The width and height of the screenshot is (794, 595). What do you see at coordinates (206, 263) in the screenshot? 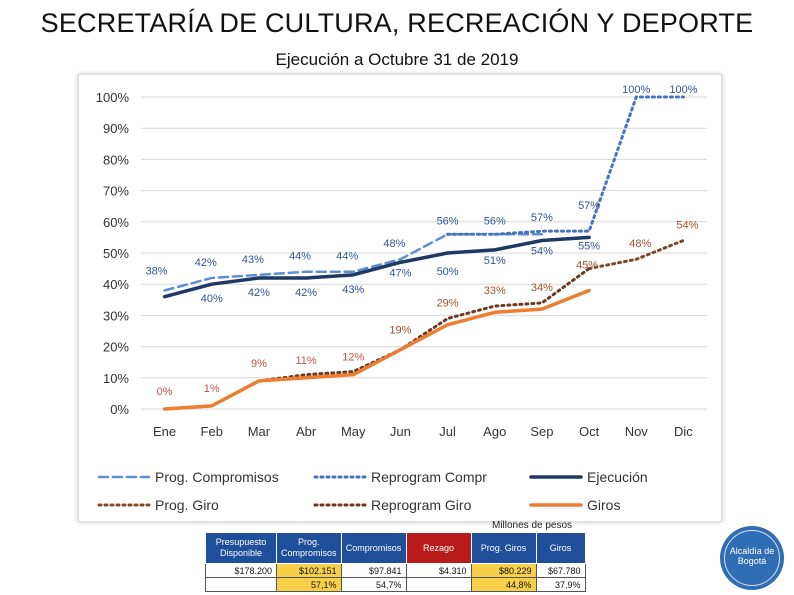
I see `prog-compromisos-data-label: 42%` at bounding box center [206, 263].